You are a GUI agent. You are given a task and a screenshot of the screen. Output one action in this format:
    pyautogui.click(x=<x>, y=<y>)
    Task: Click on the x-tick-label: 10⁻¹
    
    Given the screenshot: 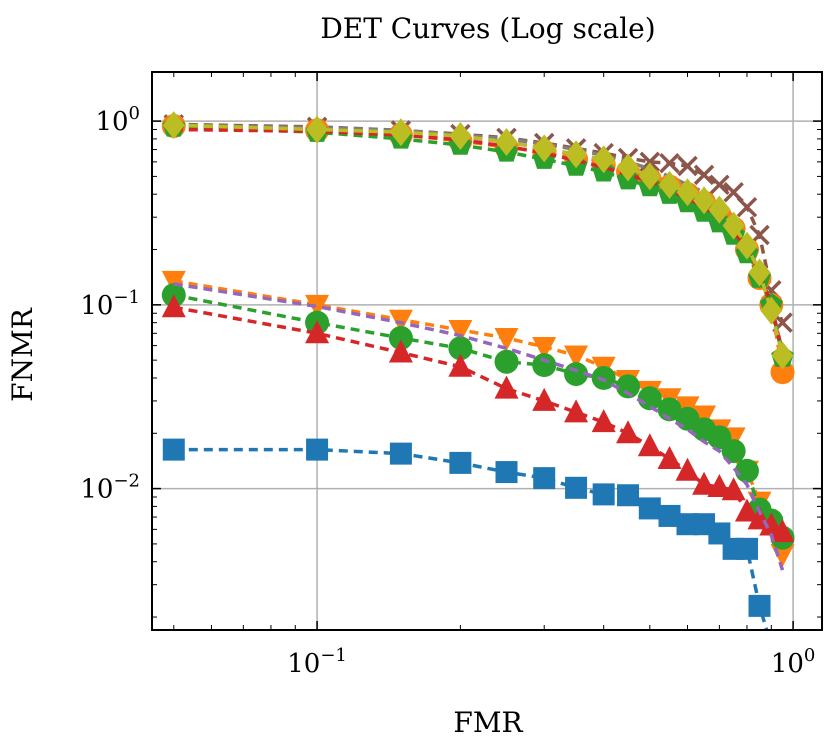 What is the action you would take?
    pyautogui.click(x=317, y=662)
    